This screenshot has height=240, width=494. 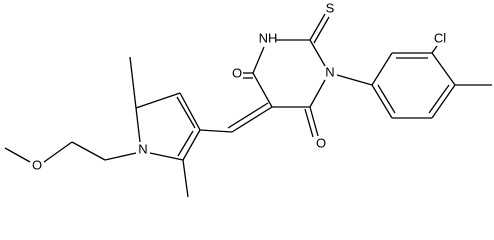 What do you see at coordinates (268, 37) in the screenshot?
I see `atom-label: NH` at bounding box center [268, 37].